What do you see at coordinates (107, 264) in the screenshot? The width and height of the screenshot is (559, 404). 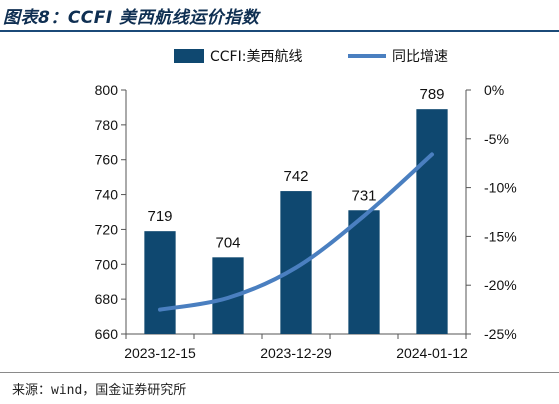 I see `left-tick-label: 700` at bounding box center [107, 264].